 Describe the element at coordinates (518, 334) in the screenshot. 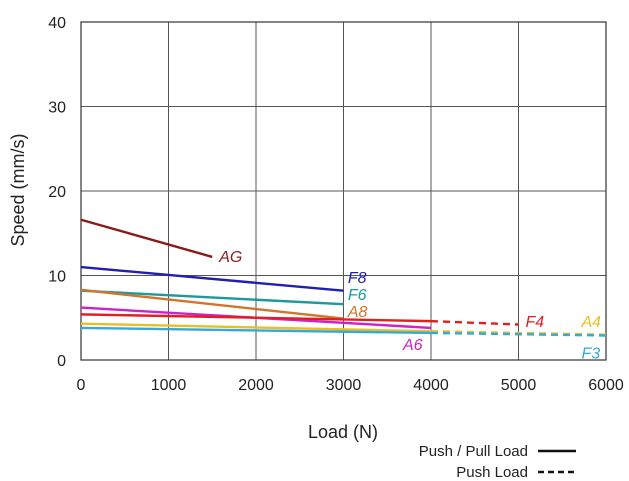

I see `series-line-f3-push` at that location.